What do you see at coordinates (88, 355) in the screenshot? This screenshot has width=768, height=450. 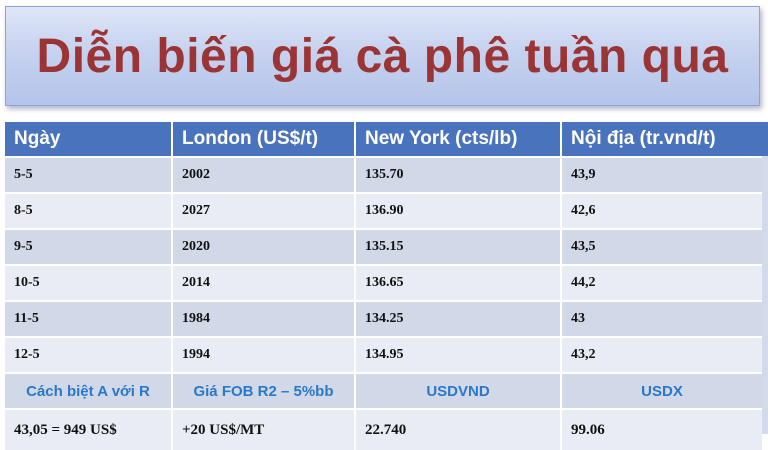 I see `table-cell: 12-5` at bounding box center [88, 355].